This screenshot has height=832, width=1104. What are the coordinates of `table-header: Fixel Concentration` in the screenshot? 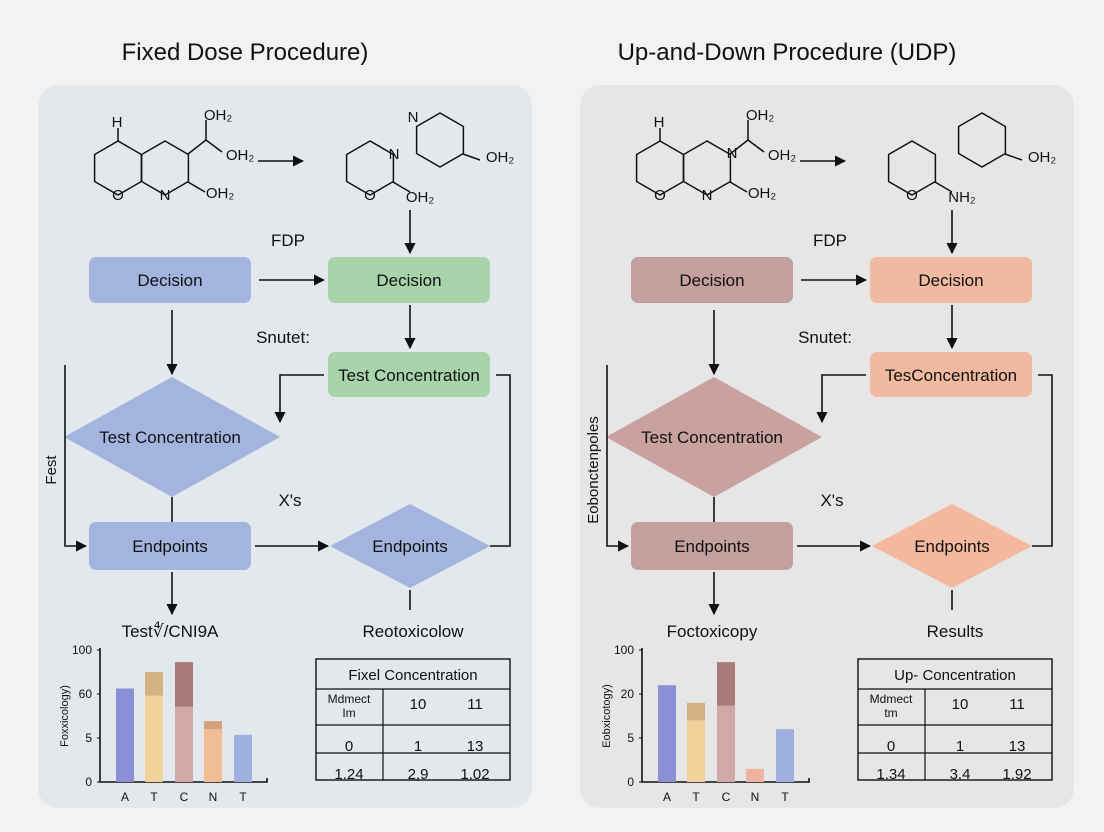 It's located at (412, 675).